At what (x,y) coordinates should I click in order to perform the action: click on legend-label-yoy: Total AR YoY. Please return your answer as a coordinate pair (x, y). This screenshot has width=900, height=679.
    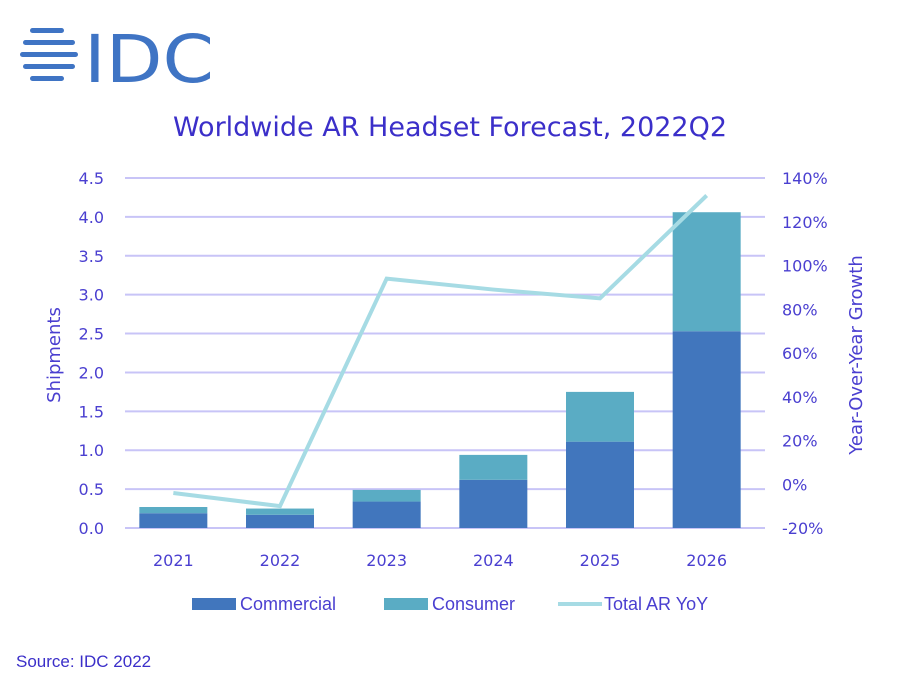
    Looking at the image, I should click on (656, 604).